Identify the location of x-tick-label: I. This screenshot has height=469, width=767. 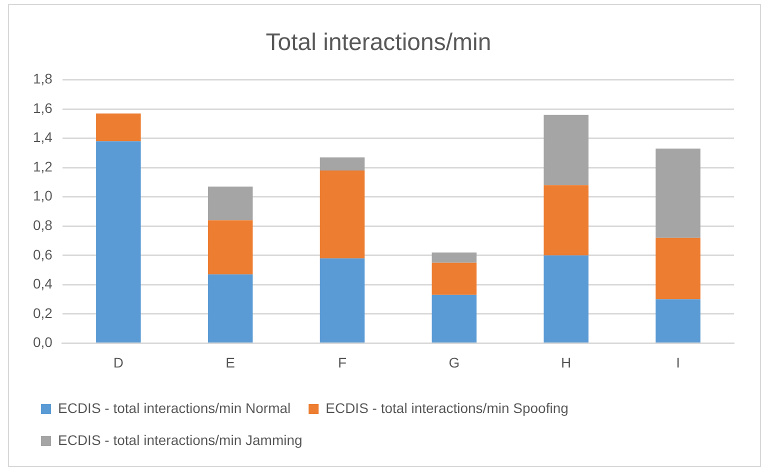
(678, 362).